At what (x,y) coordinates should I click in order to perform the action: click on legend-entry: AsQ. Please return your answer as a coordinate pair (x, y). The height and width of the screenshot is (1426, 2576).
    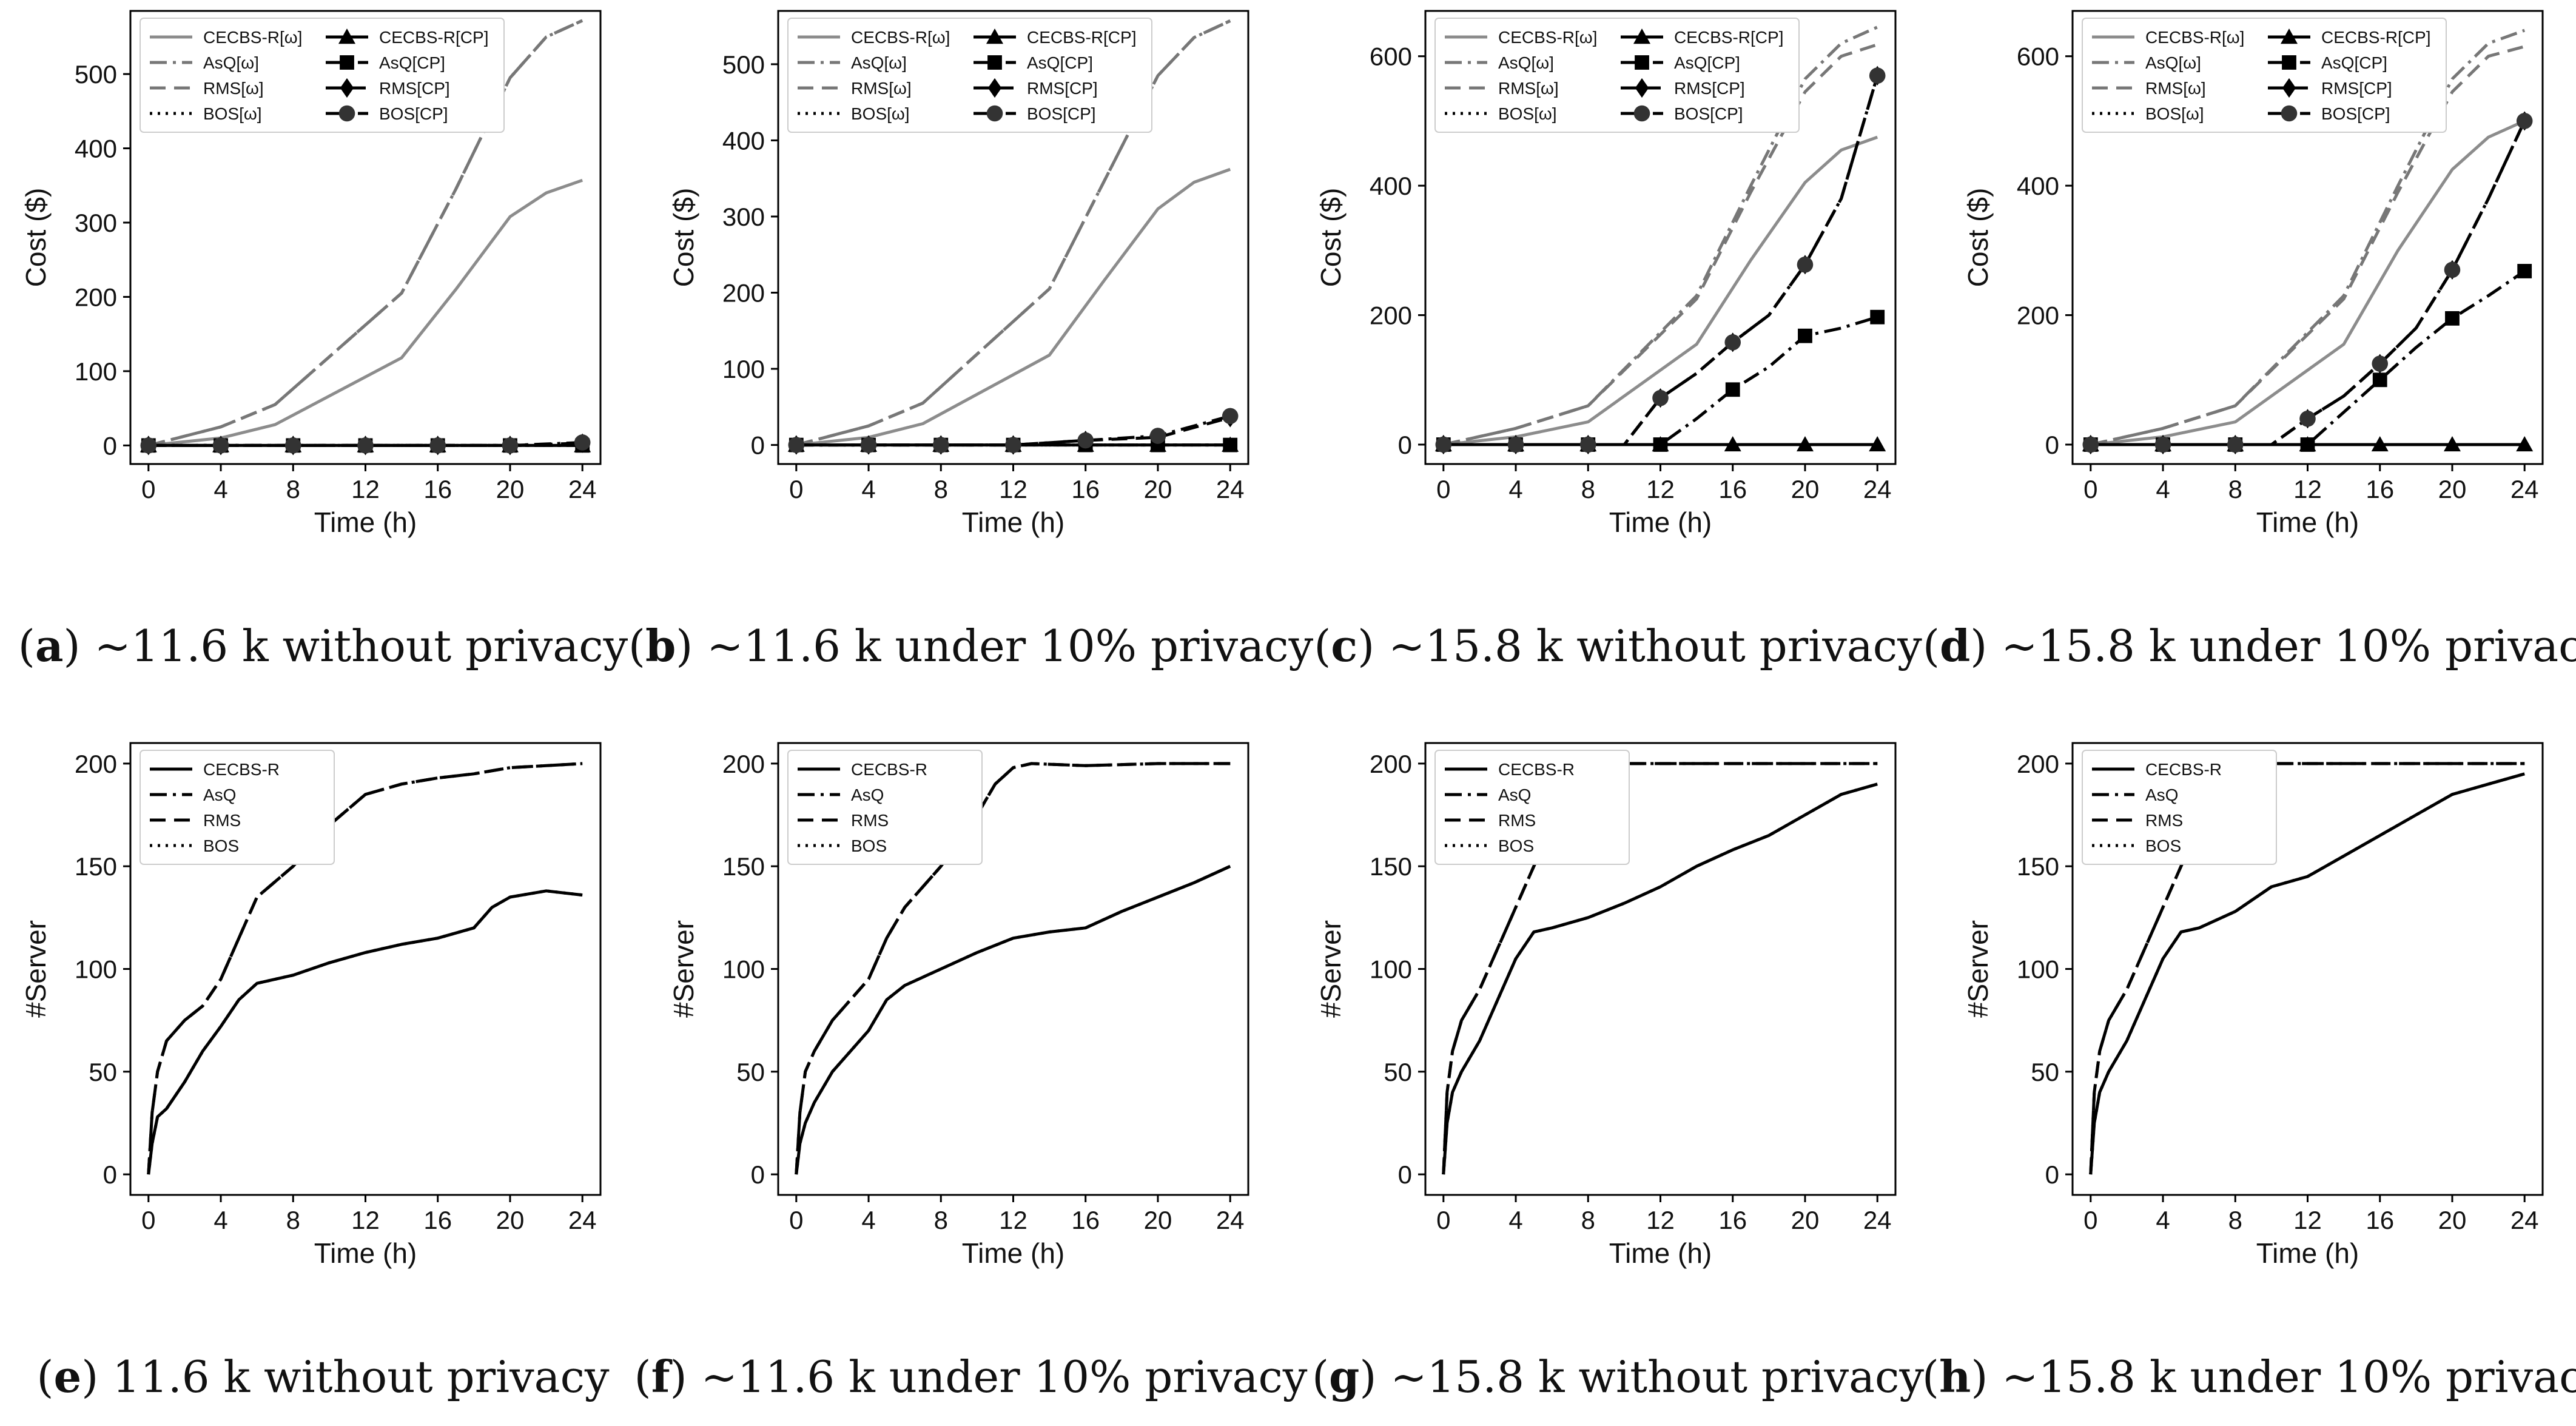
    Looking at the image, I should click on (2135, 794).